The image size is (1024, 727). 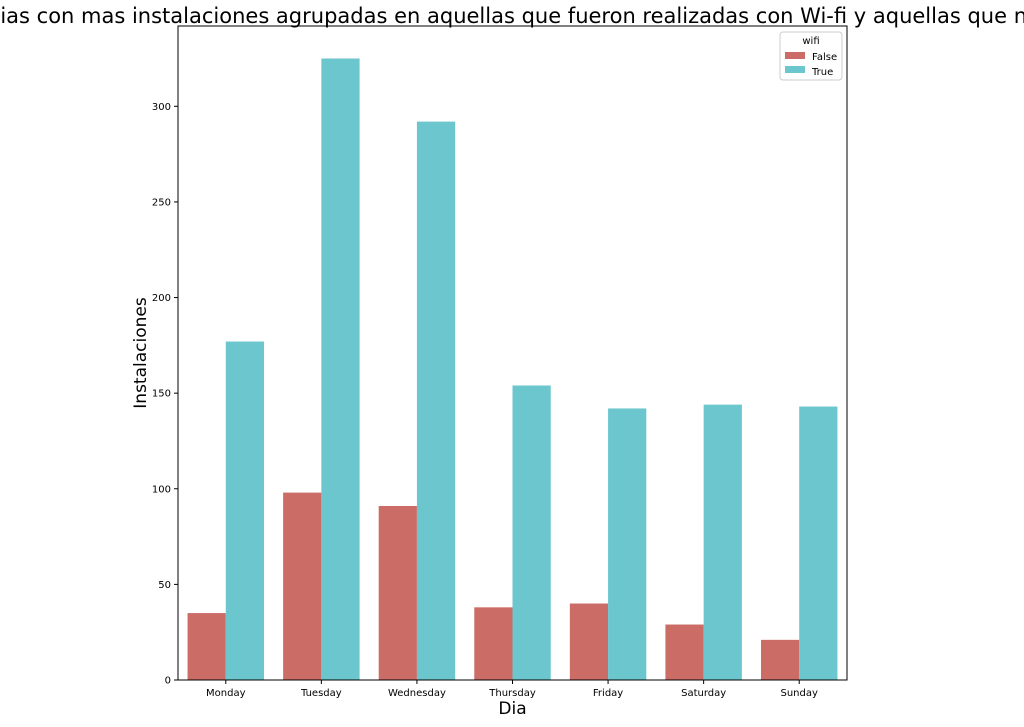 What do you see at coordinates (226, 693) in the screenshot?
I see `x-tick-label: Monday` at bounding box center [226, 693].